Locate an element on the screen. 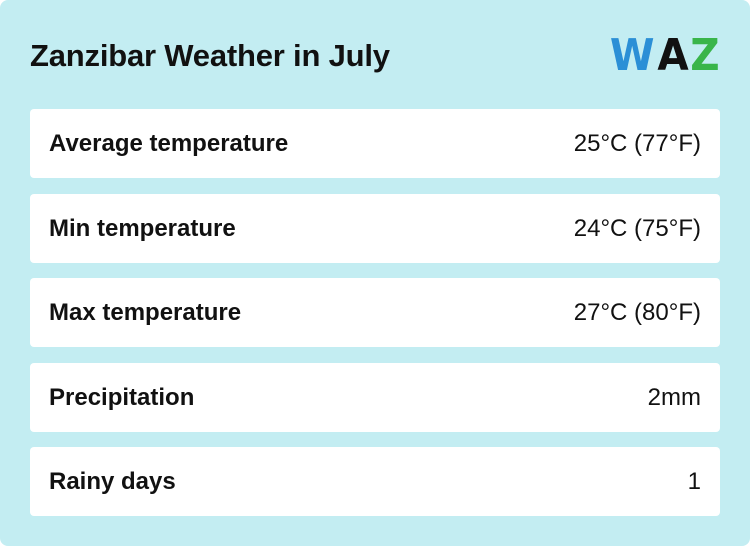 This screenshot has height=546, width=750. logo-letter-z: Z is located at coordinates (704, 55).